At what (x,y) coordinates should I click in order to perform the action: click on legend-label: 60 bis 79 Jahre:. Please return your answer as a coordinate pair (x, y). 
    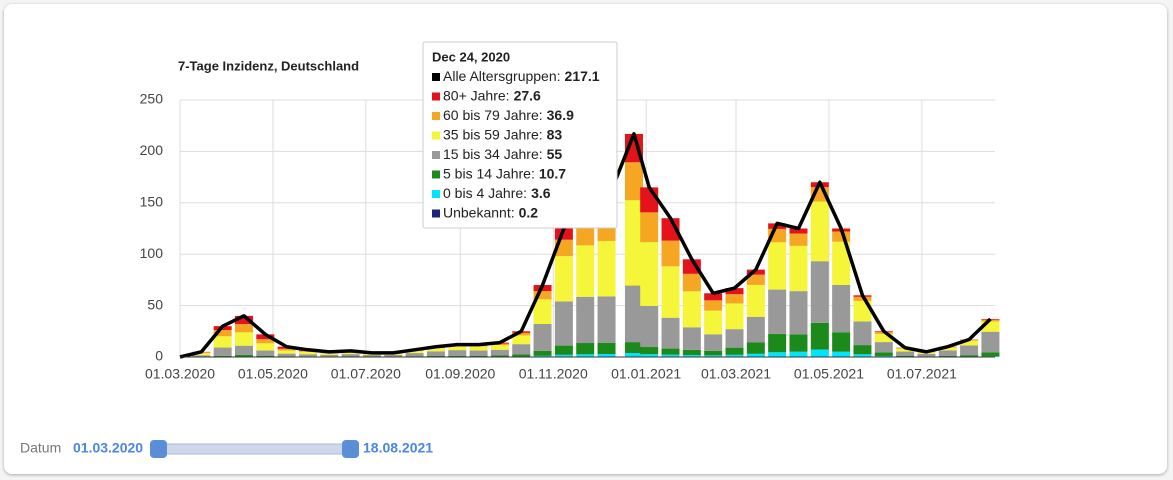
    Looking at the image, I should click on (493, 115).